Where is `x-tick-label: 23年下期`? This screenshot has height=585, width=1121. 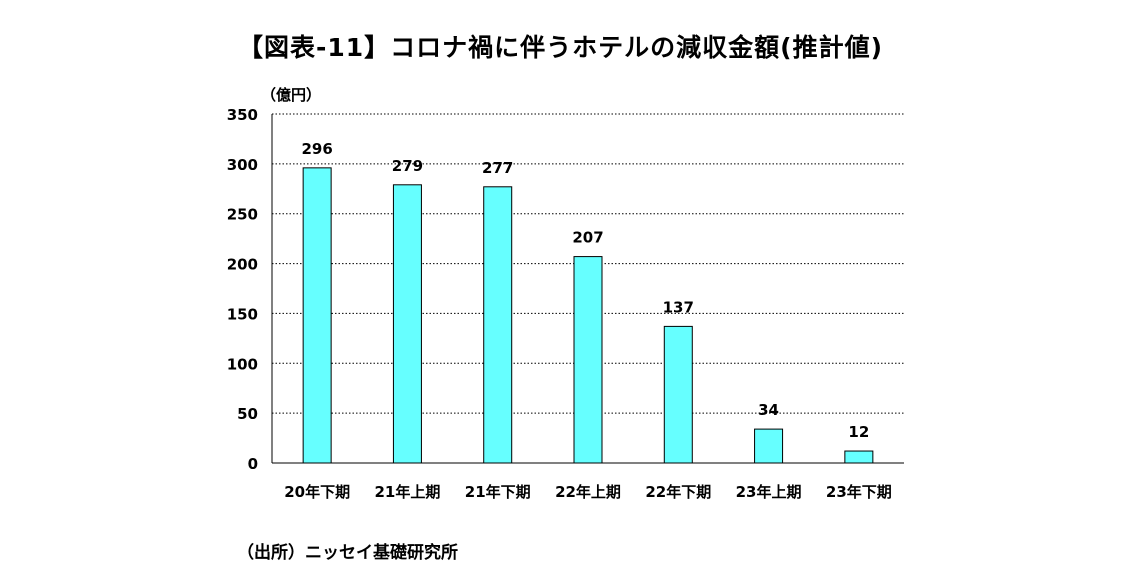
x-tick-label: 23年下期 is located at coordinates (859, 492).